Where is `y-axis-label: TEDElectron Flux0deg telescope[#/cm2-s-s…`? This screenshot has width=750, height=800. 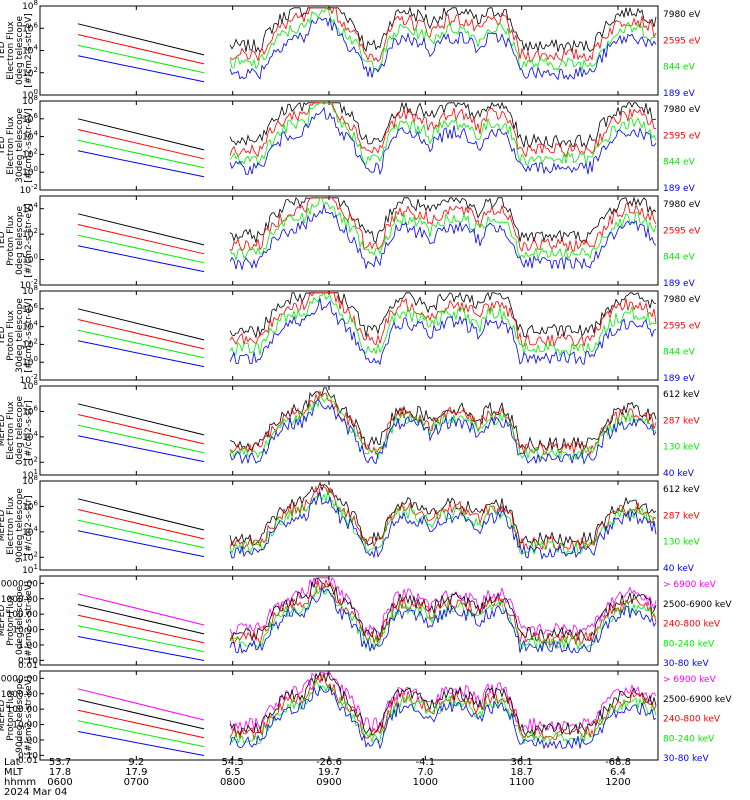
y-axis-label: TEDElectron Flux0deg telescope[#/cm2-s-s… is located at coordinates (17, 50).